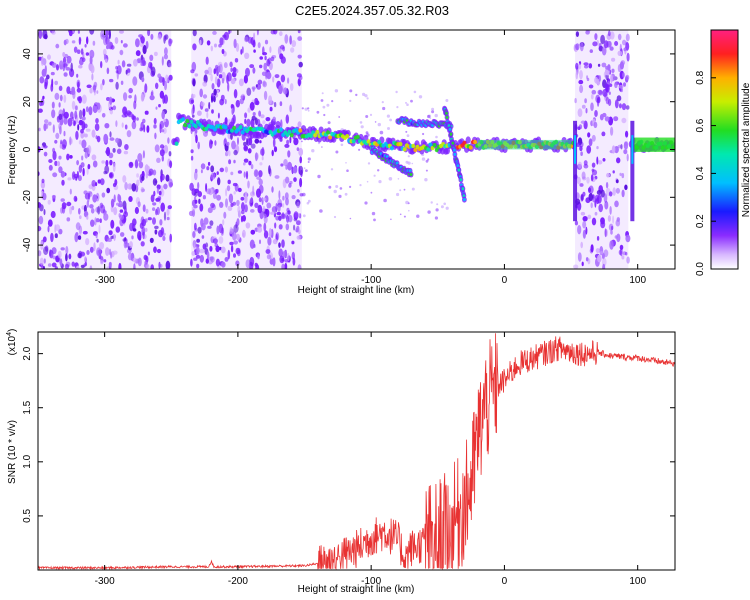  I want to click on svg-text: (x104), so click(12, 342).